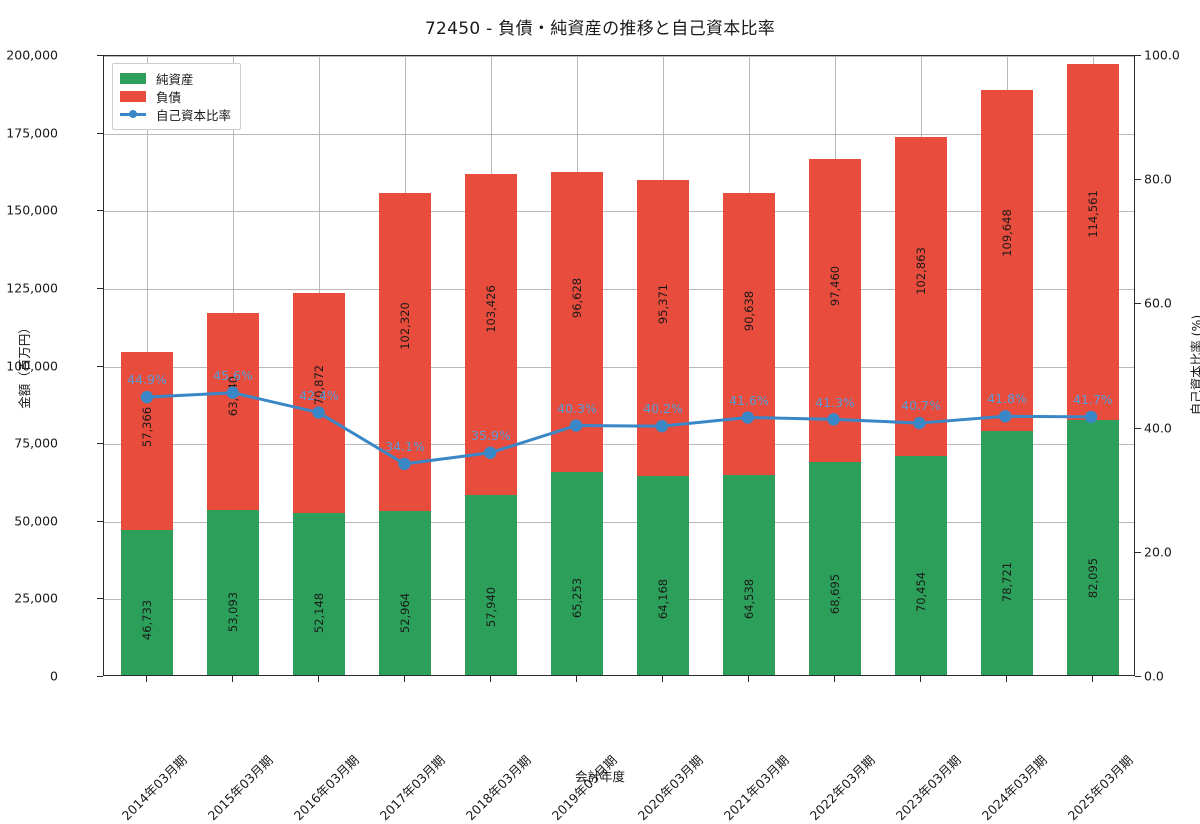  Describe the element at coordinates (921, 565) in the screenshot. I see `bar-segment-equity: 70,454` at that location.